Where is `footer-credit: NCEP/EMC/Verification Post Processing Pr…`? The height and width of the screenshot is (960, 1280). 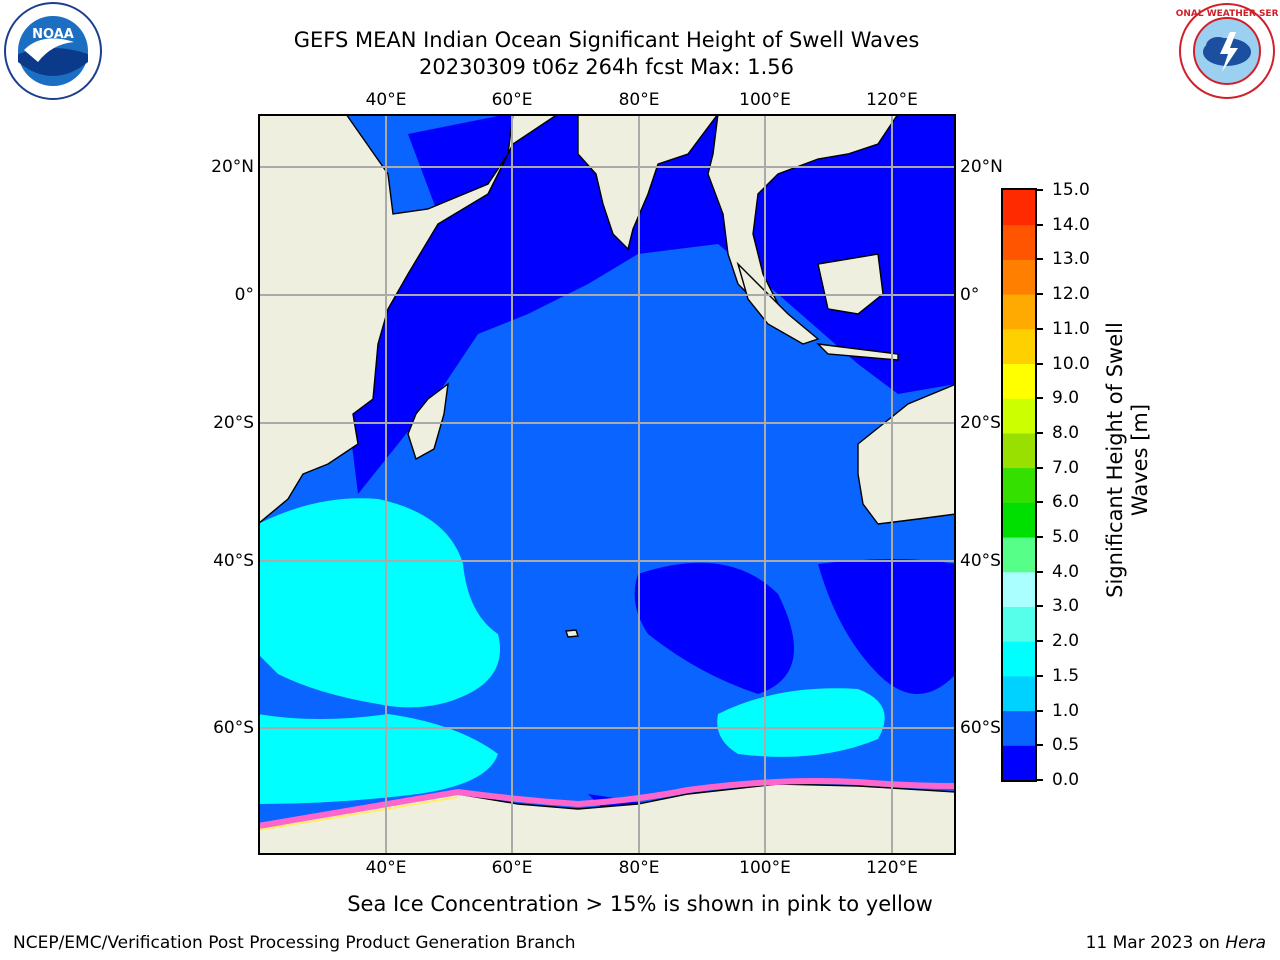
footer-credit: NCEP/EMC/Verification Post Processing Pr… is located at coordinates (294, 943).